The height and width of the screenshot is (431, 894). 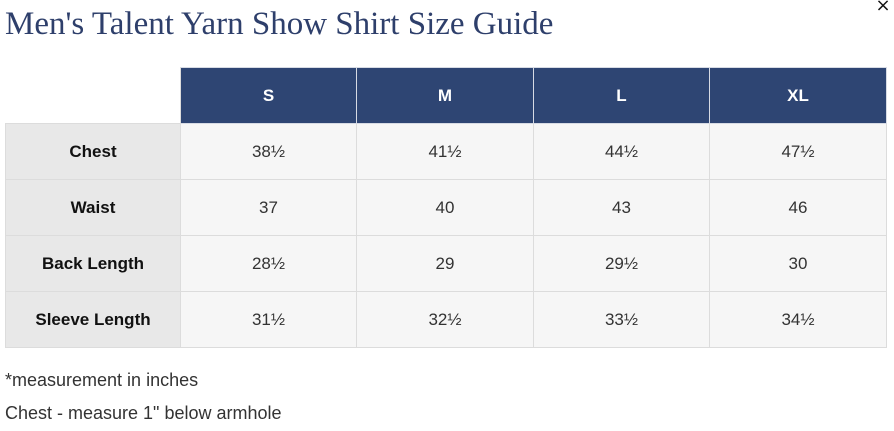 I want to click on table-cell: 33½, so click(x=621, y=319).